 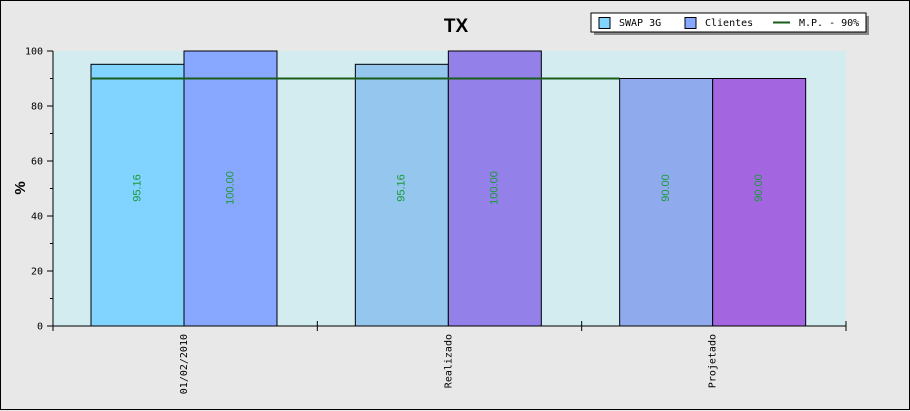 I want to click on y-tick-label: 0, so click(x=40, y=327).